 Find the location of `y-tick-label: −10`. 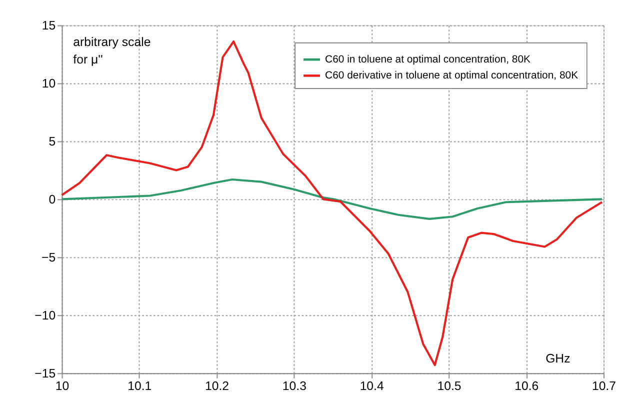

y-tick-label: −10 is located at coordinates (45, 315).